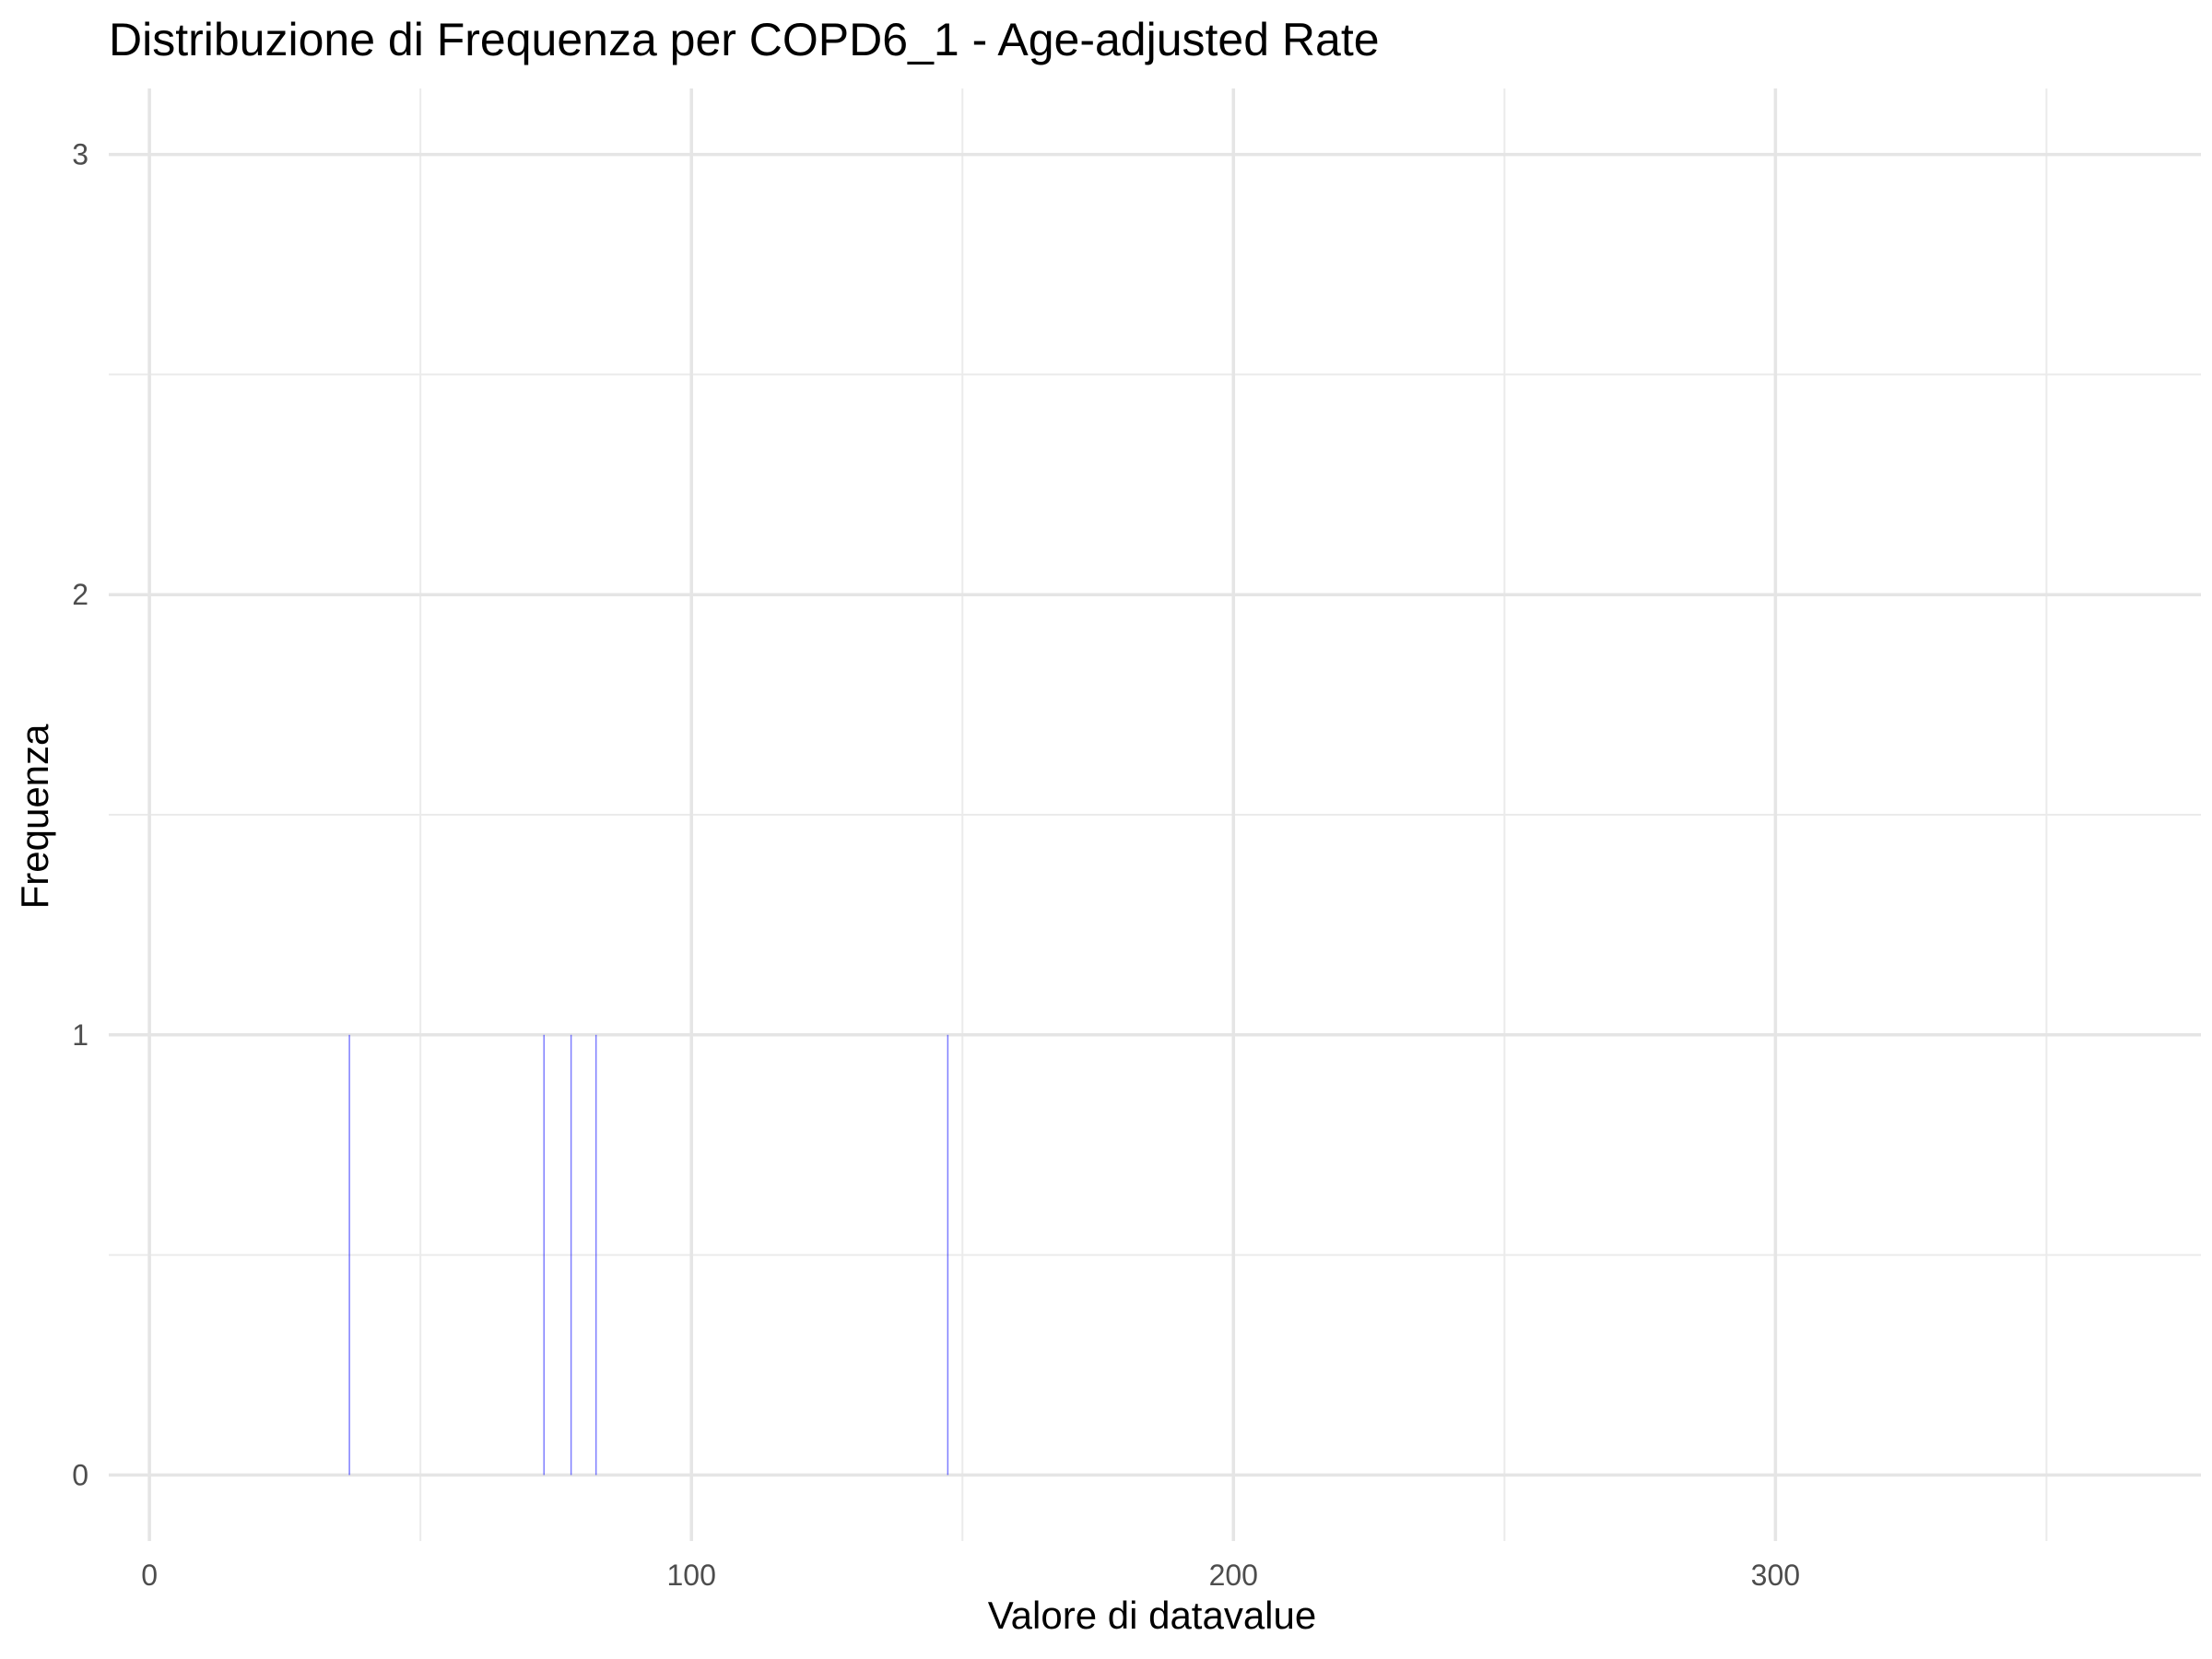 The image size is (2212, 1659). What do you see at coordinates (34, 816) in the screenshot?
I see `y-axis-title: Frequenza` at bounding box center [34, 816].